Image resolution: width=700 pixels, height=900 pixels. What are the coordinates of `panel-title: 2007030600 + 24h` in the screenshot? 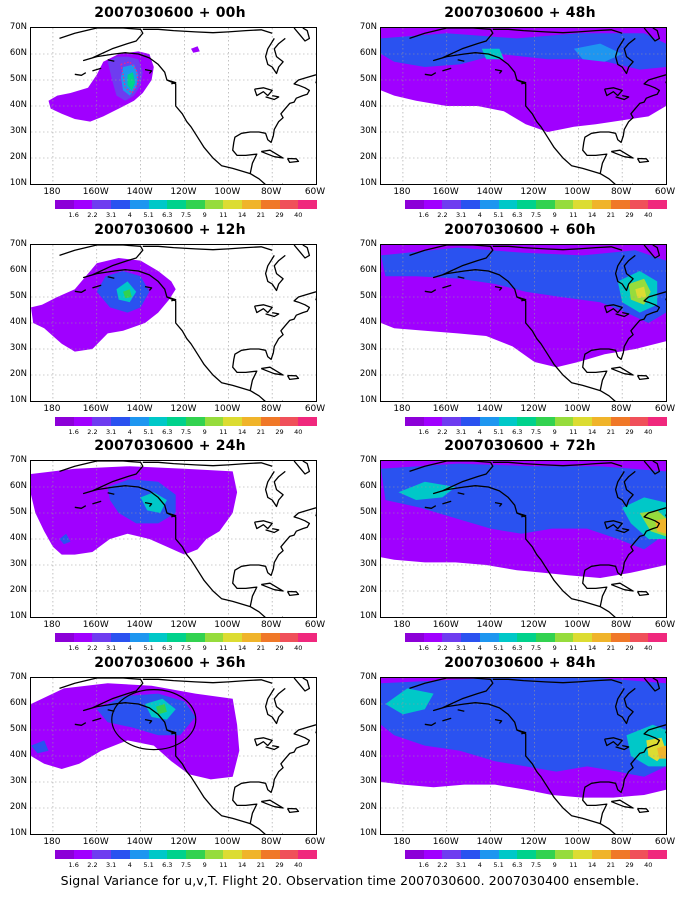 It's located at (170, 446).